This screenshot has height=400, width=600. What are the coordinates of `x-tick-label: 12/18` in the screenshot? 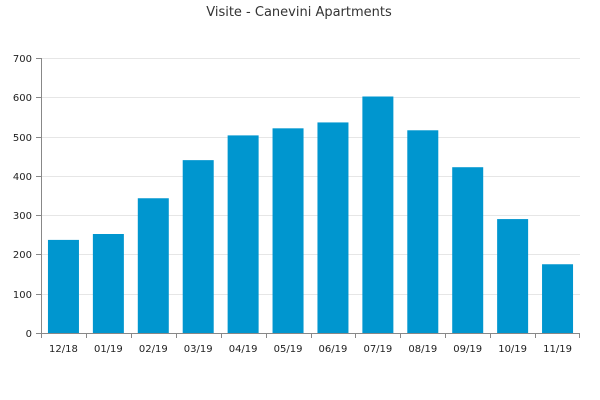 It's located at (63, 349).